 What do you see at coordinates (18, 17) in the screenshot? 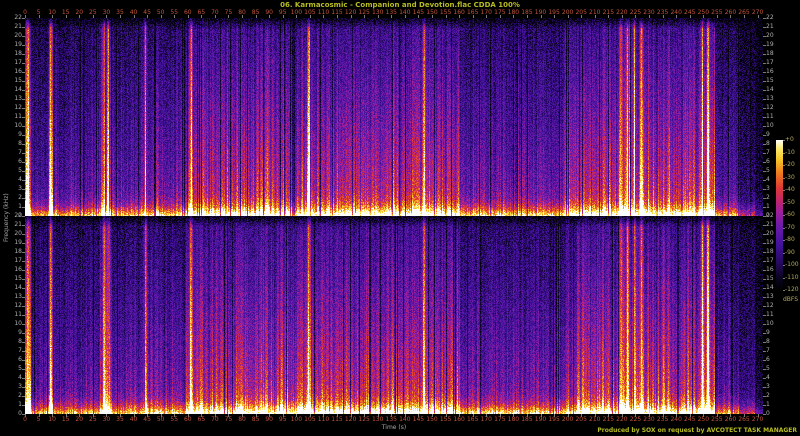
I see `freq-tick-label-left-ch1: 22` at bounding box center [18, 17].